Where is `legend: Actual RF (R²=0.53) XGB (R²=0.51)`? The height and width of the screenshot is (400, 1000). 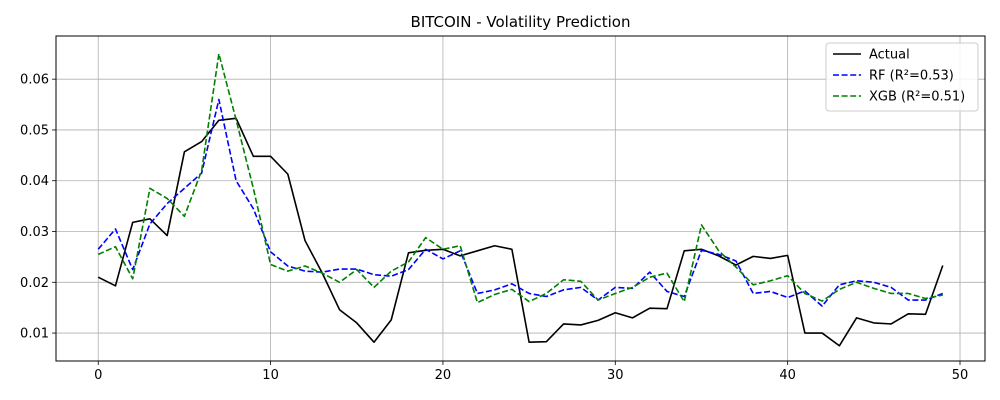
legend: Actual RF (R²=0.53) XGB (R²=0.51) is located at coordinates (902, 77).